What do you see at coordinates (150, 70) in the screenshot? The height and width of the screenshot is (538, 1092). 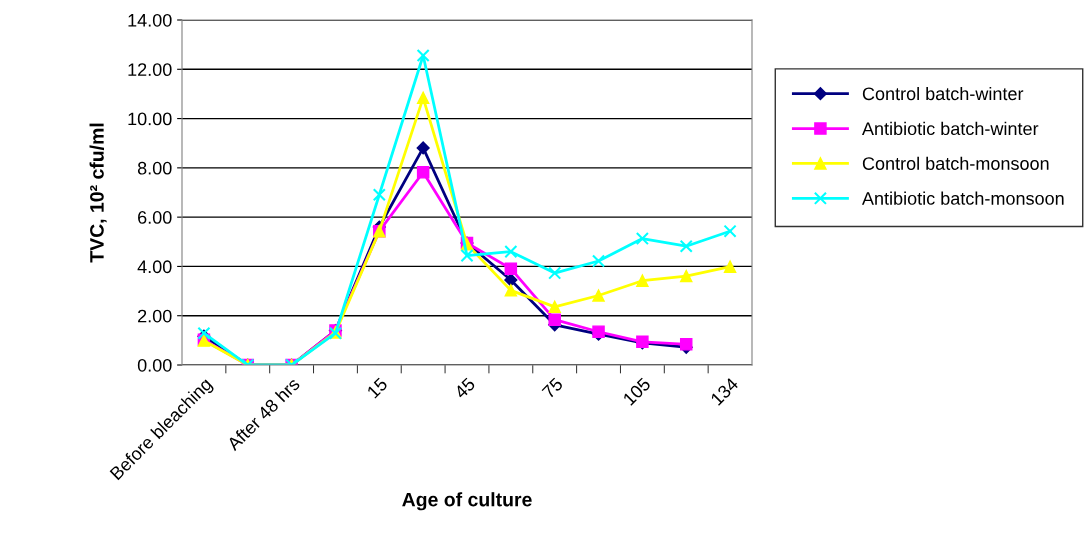 I see `y-tick-label: 12.00` at bounding box center [150, 70].